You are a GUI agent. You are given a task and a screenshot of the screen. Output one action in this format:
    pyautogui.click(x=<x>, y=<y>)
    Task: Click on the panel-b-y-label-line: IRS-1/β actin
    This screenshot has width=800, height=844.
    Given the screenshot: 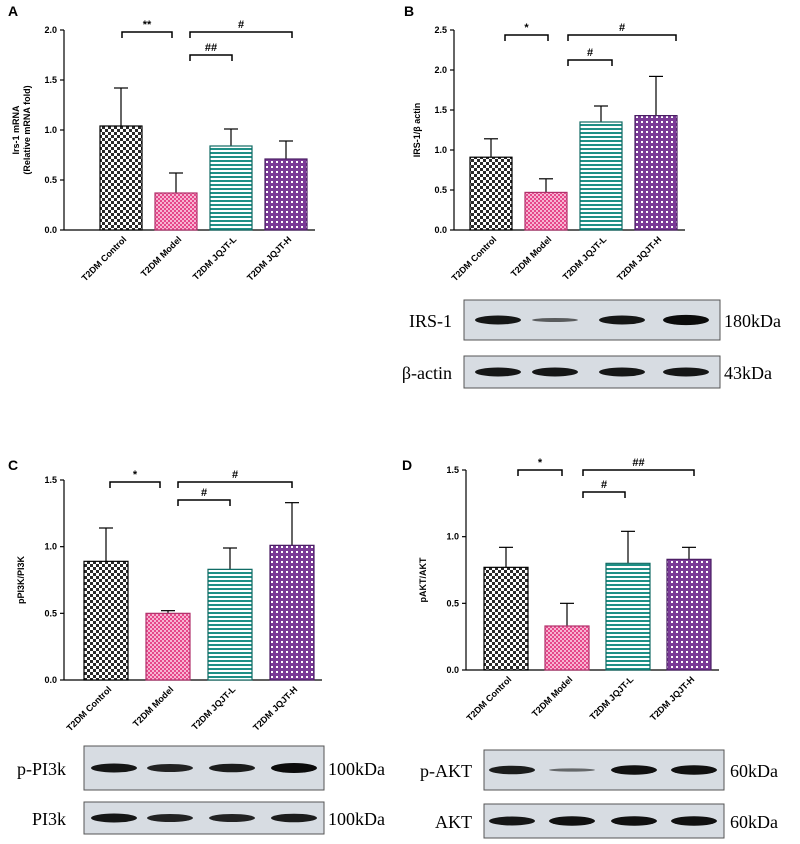 What is the action you would take?
    pyautogui.click(x=417, y=130)
    